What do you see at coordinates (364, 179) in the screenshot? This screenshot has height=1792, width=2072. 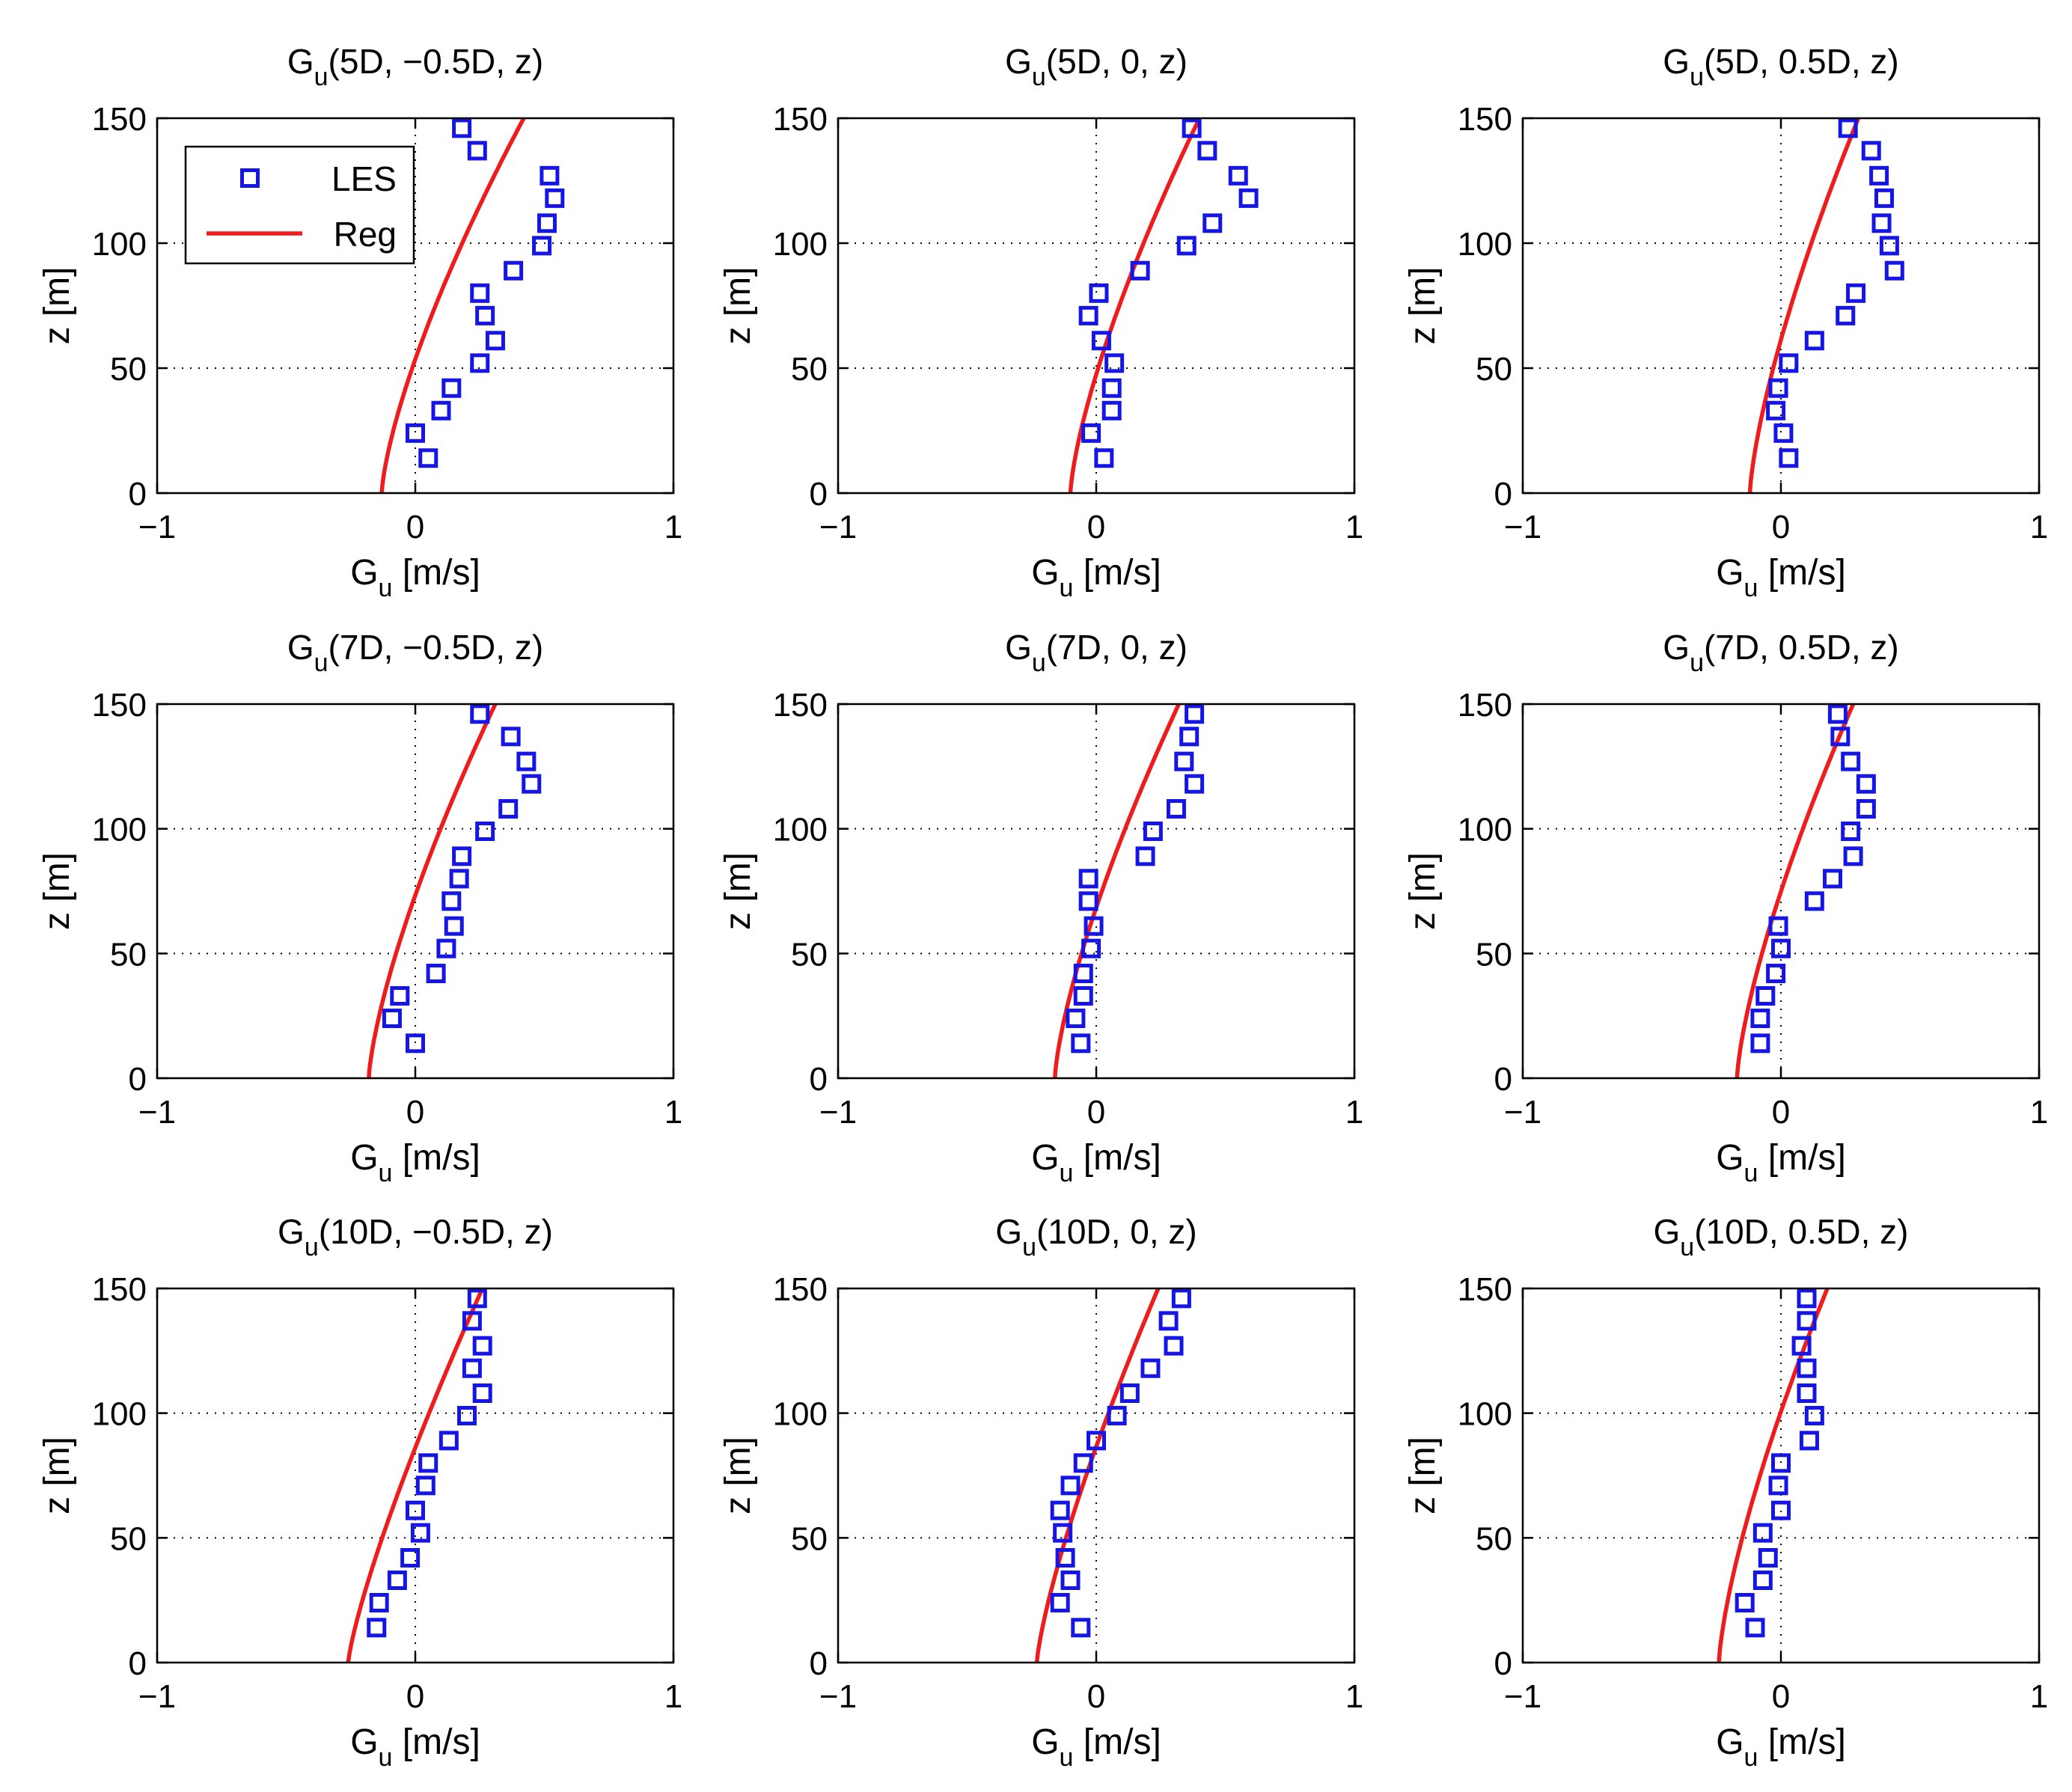 I see `legend-les-label: LES` at bounding box center [364, 179].